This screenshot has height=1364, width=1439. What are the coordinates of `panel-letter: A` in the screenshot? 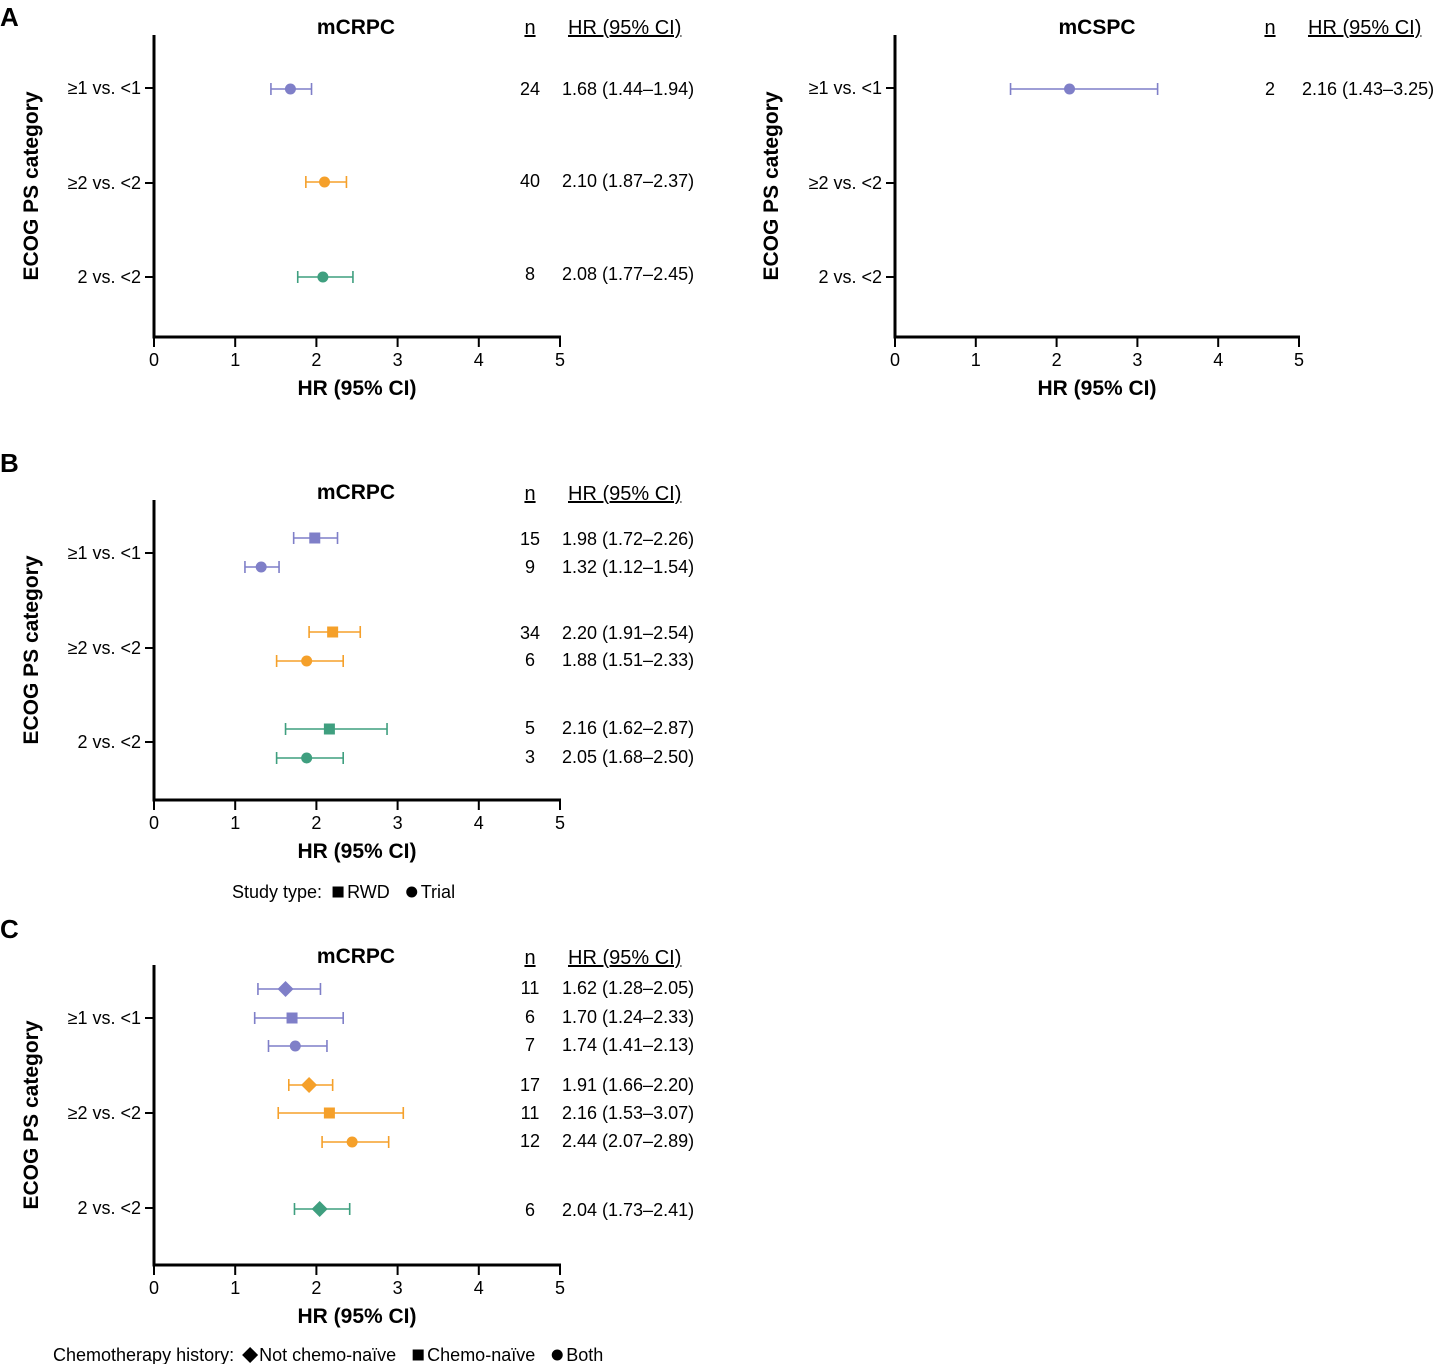 It's located at (9, 17).